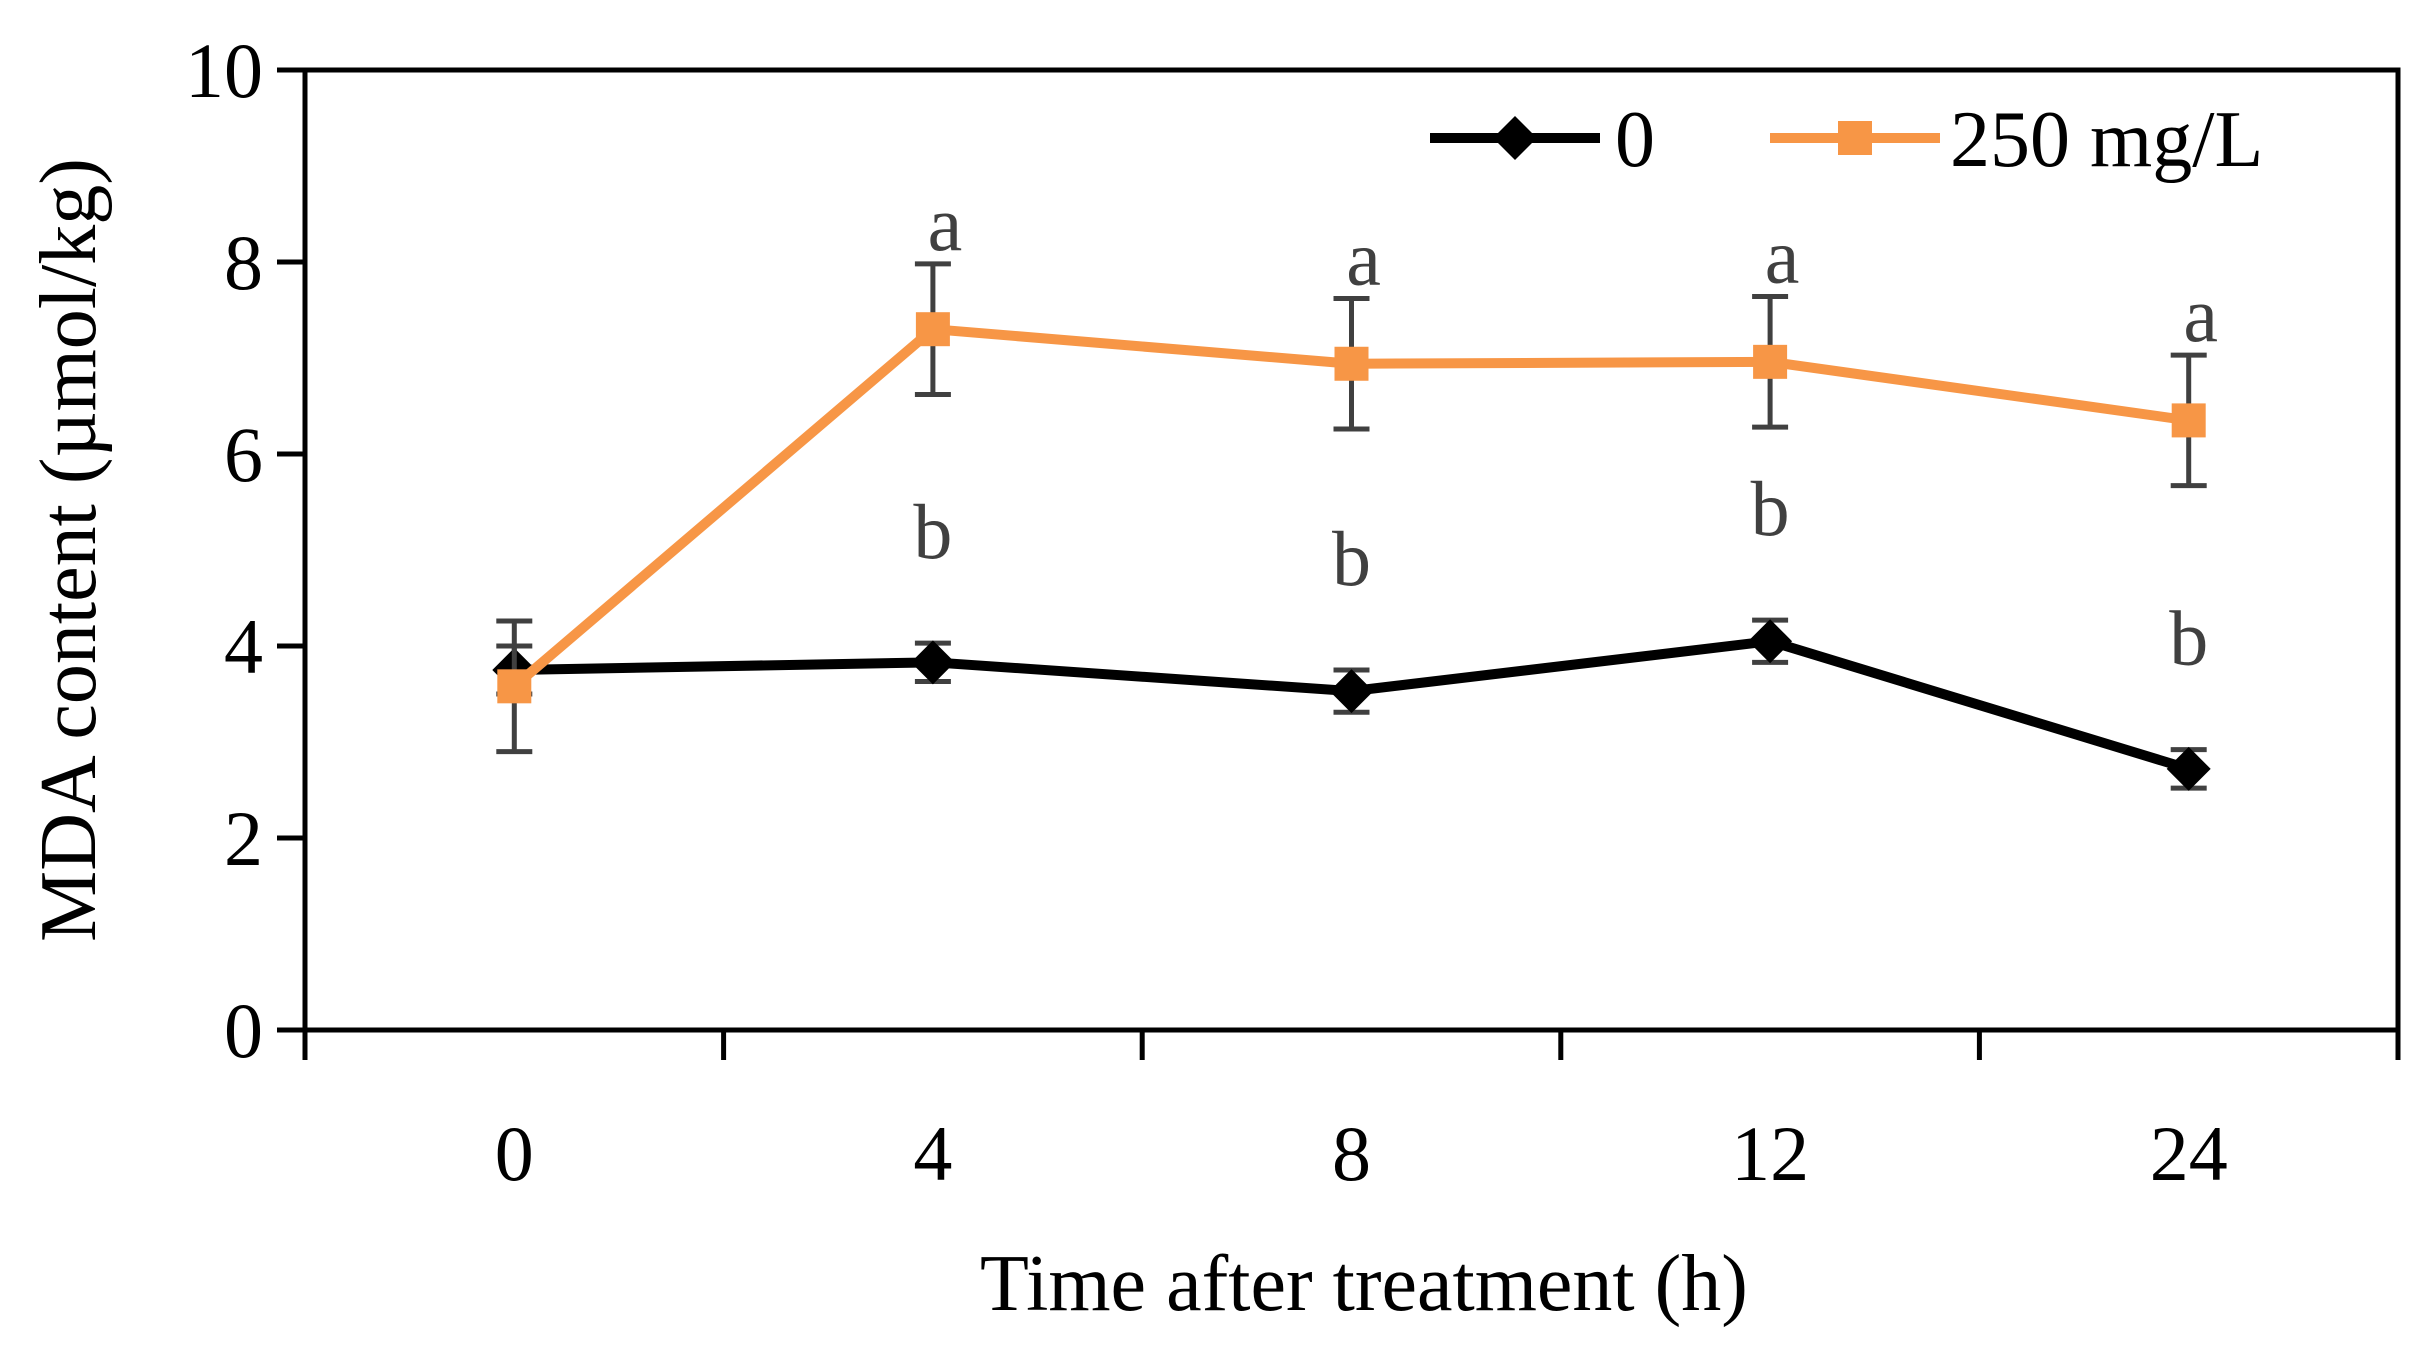 Image resolution: width=2434 pixels, height=1354 pixels. What do you see at coordinates (69, 550) in the screenshot?
I see `y-axis-title: MDA content (µmol/kg)` at bounding box center [69, 550].